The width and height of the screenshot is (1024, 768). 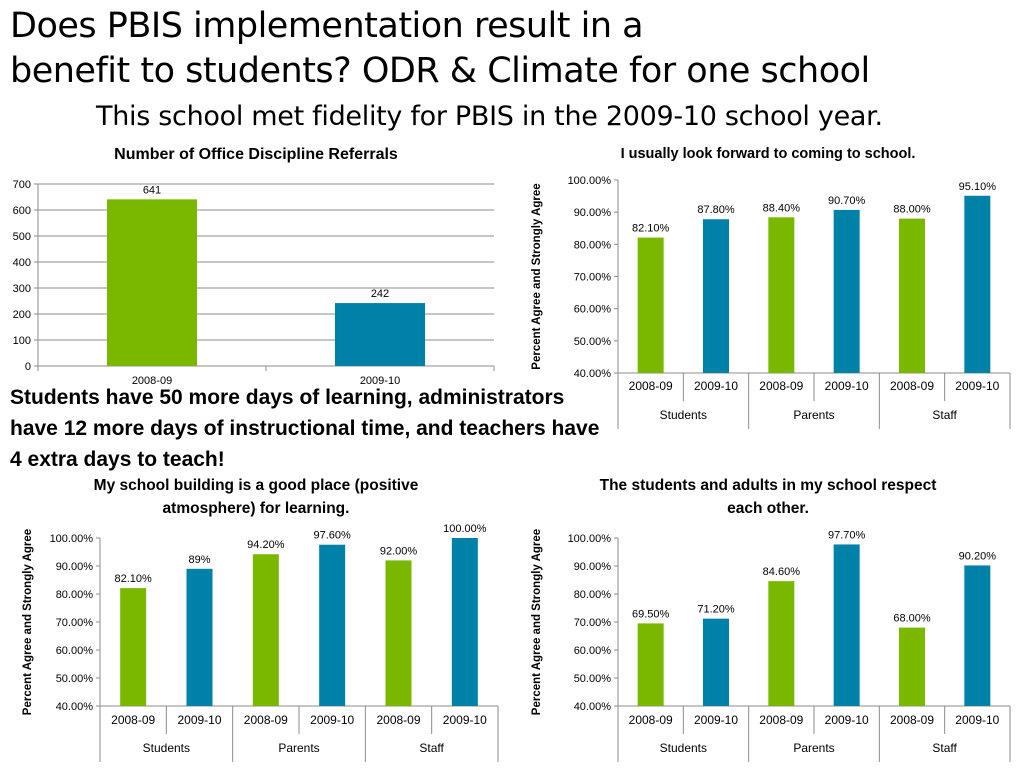 What do you see at coordinates (256, 508) in the screenshot?
I see `chart-title: atmosphere) for learning.` at bounding box center [256, 508].